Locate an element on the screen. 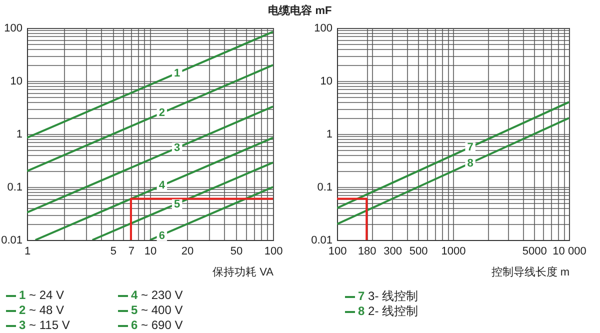 The image size is (600, 333). x-tick-label: 500 is located at coordinates (418, 252).